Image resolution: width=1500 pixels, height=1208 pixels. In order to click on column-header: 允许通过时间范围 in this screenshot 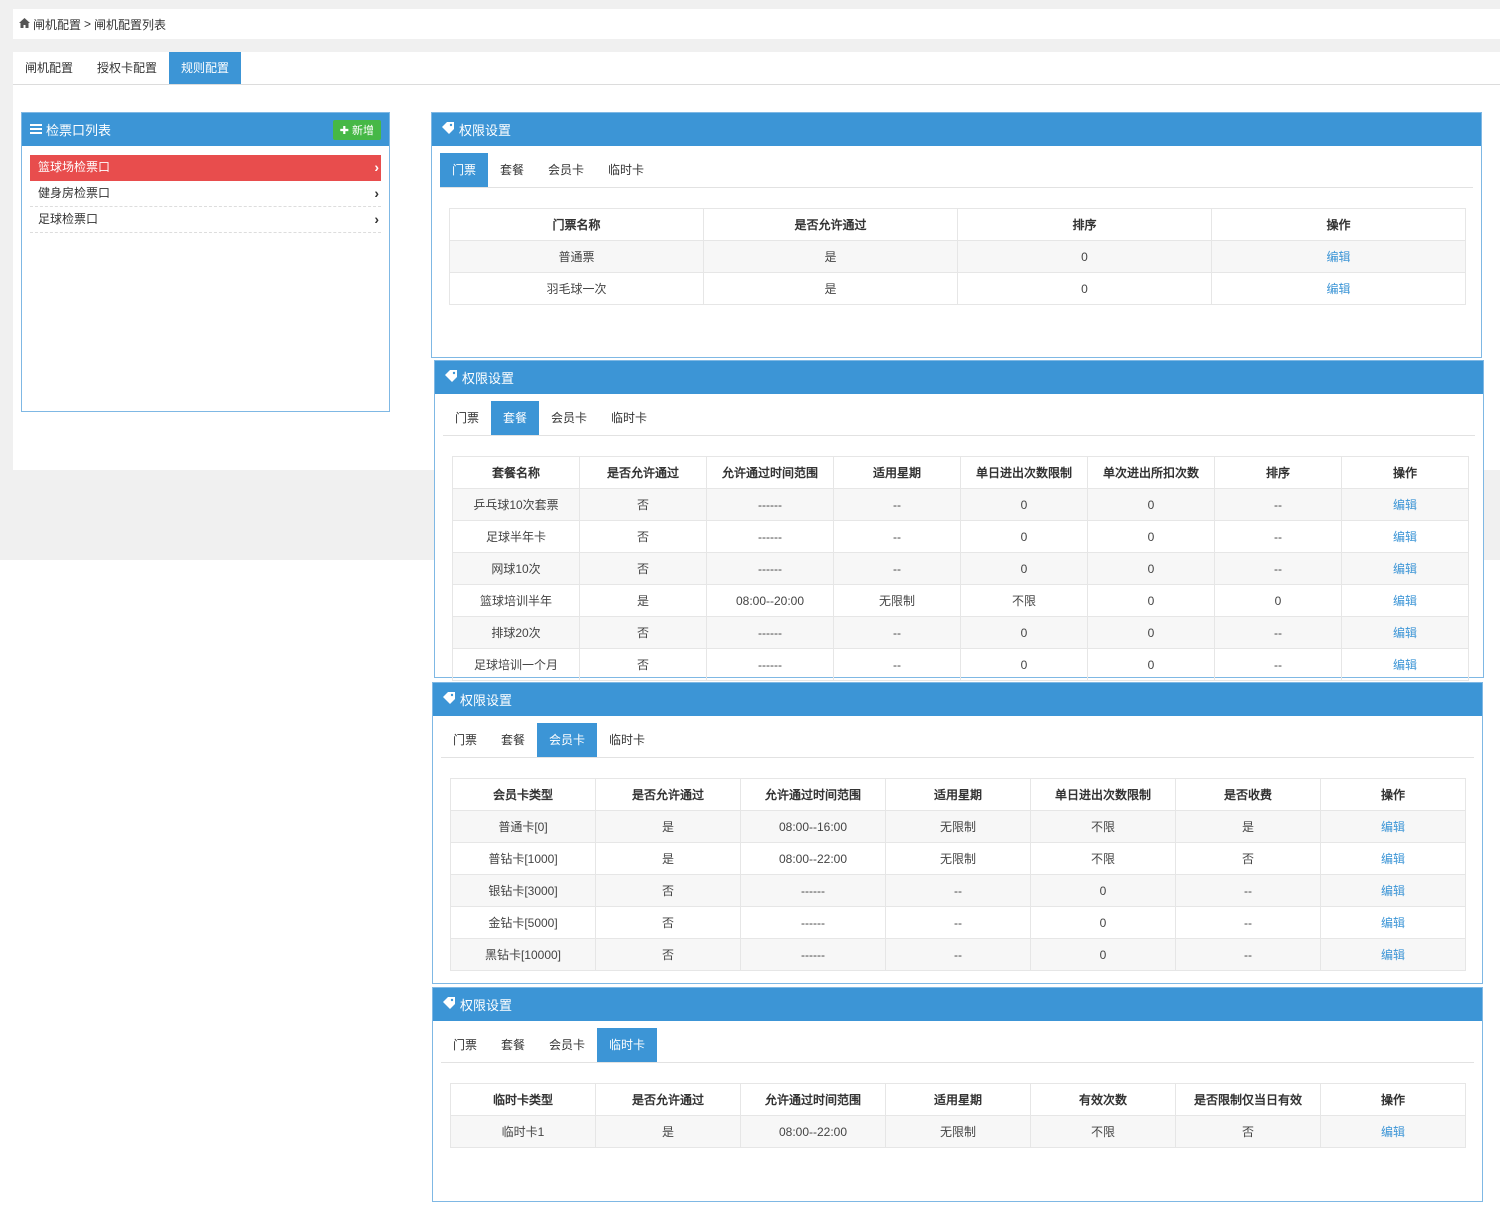, I will do `click(813, 1099)`.